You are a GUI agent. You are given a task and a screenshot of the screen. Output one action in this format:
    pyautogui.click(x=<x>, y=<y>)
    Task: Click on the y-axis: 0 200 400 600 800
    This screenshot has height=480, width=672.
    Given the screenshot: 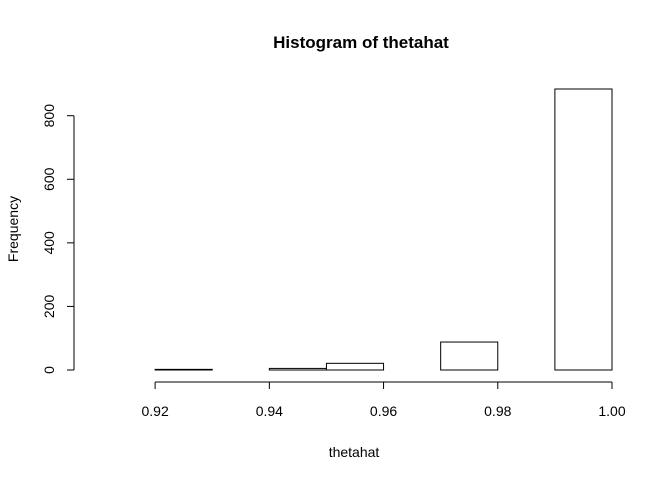 What is the action you would take?
    pyautogui.click(x=58, y=239)
    